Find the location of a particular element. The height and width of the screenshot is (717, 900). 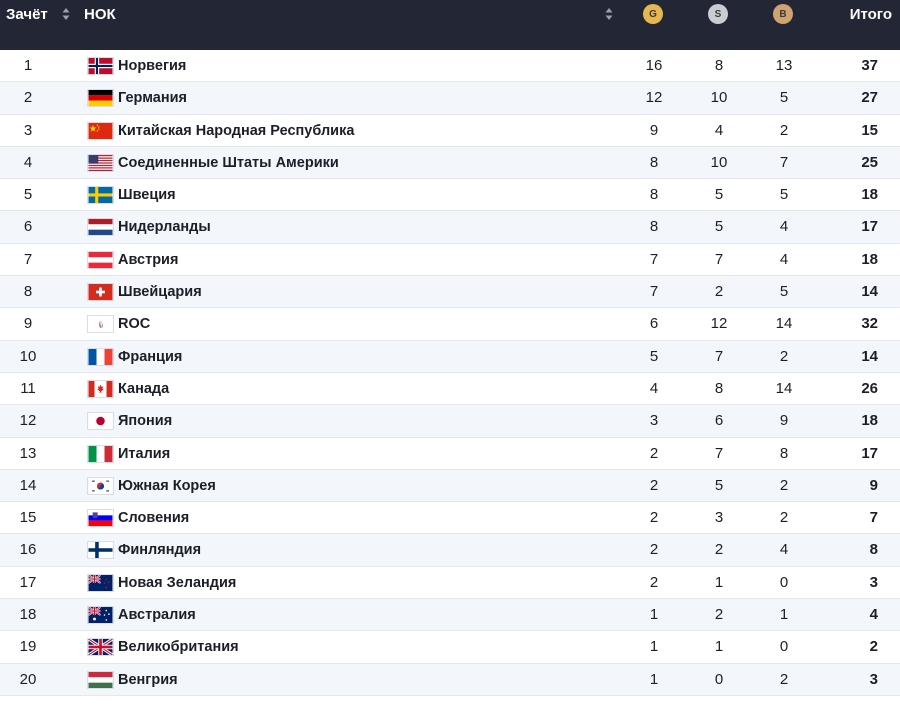

table-row: 5 Швеция 8 5 5 18 is located at coordinates (450, 195).